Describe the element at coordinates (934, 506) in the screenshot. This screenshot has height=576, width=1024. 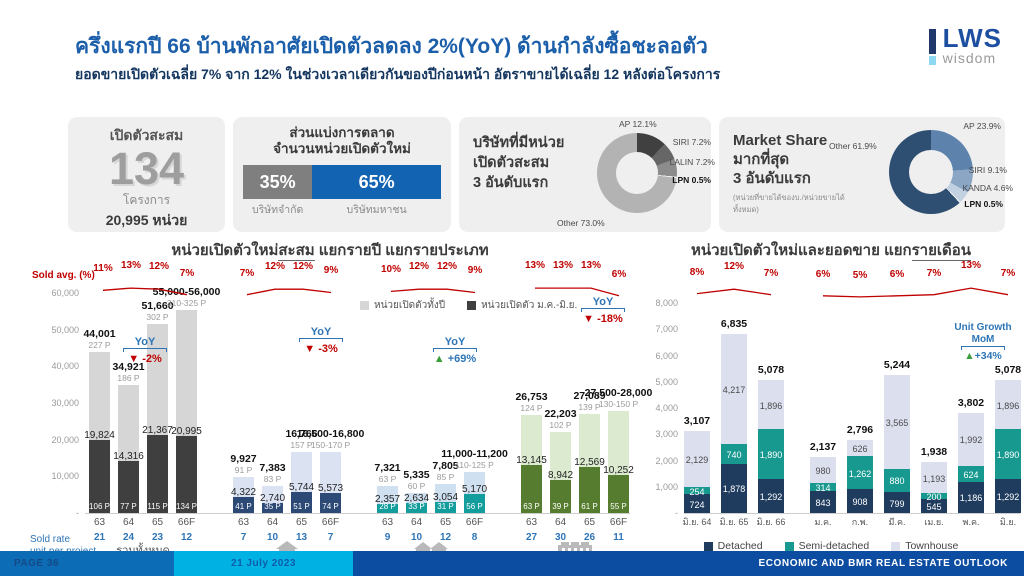
I see `segment-value-label: 545` at that location.